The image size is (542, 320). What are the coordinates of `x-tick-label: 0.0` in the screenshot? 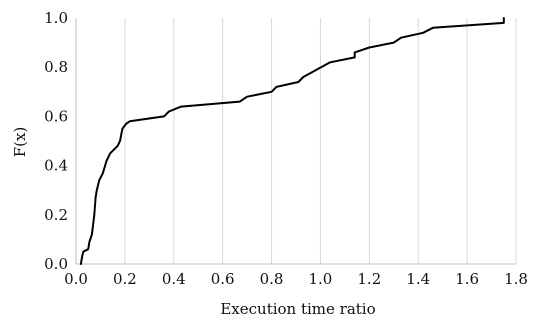 It's located at (76, 279).